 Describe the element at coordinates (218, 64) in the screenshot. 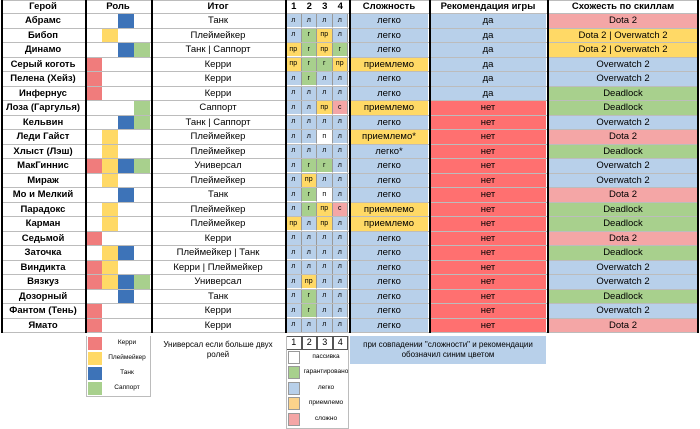

I see `itog-value: Керри` at that location.